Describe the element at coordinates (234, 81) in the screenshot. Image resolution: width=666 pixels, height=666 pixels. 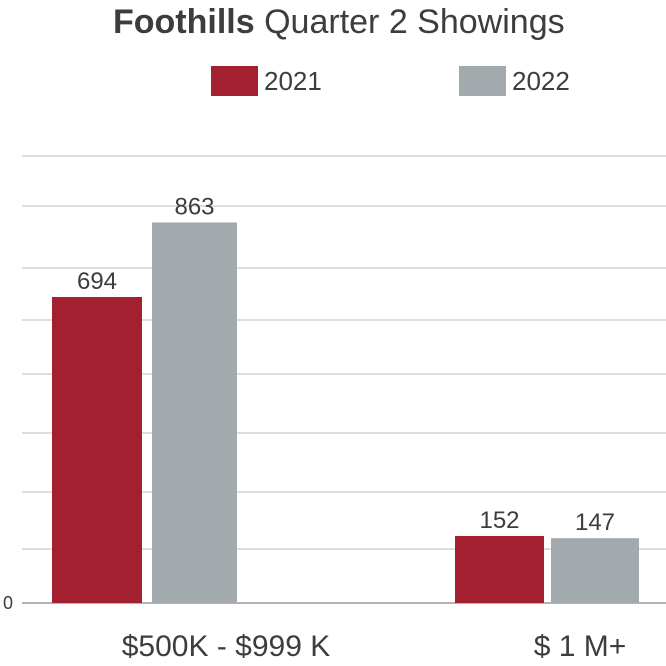
I see `legend-swatch-2021` at that location.